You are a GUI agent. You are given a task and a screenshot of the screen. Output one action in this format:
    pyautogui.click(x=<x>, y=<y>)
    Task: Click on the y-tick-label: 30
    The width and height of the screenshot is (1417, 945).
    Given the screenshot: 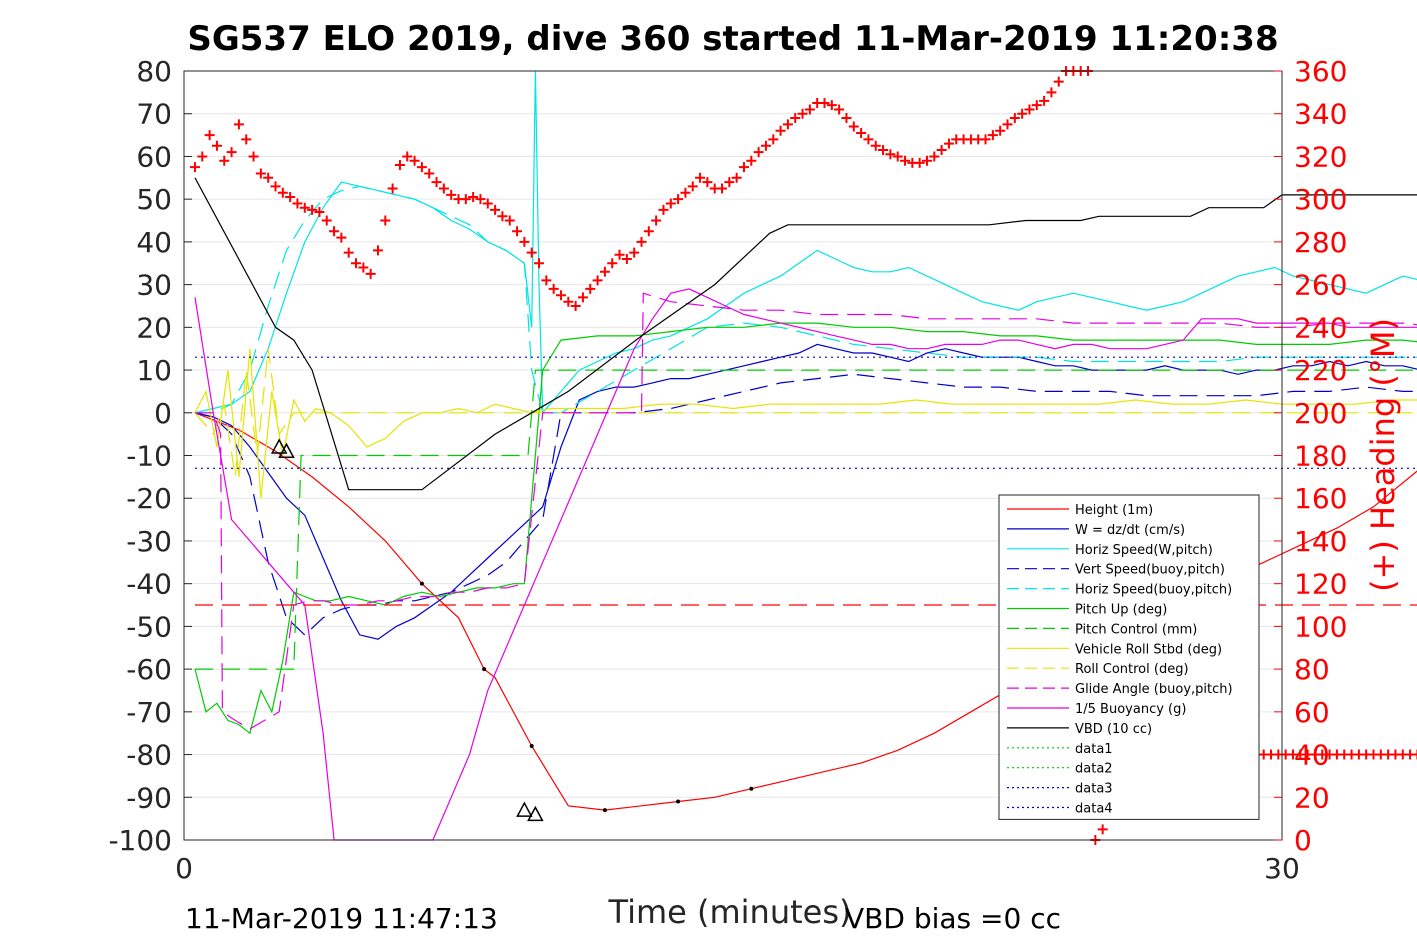 What is the action you would take?
    pyautogui.click(x=154, y=285)
    